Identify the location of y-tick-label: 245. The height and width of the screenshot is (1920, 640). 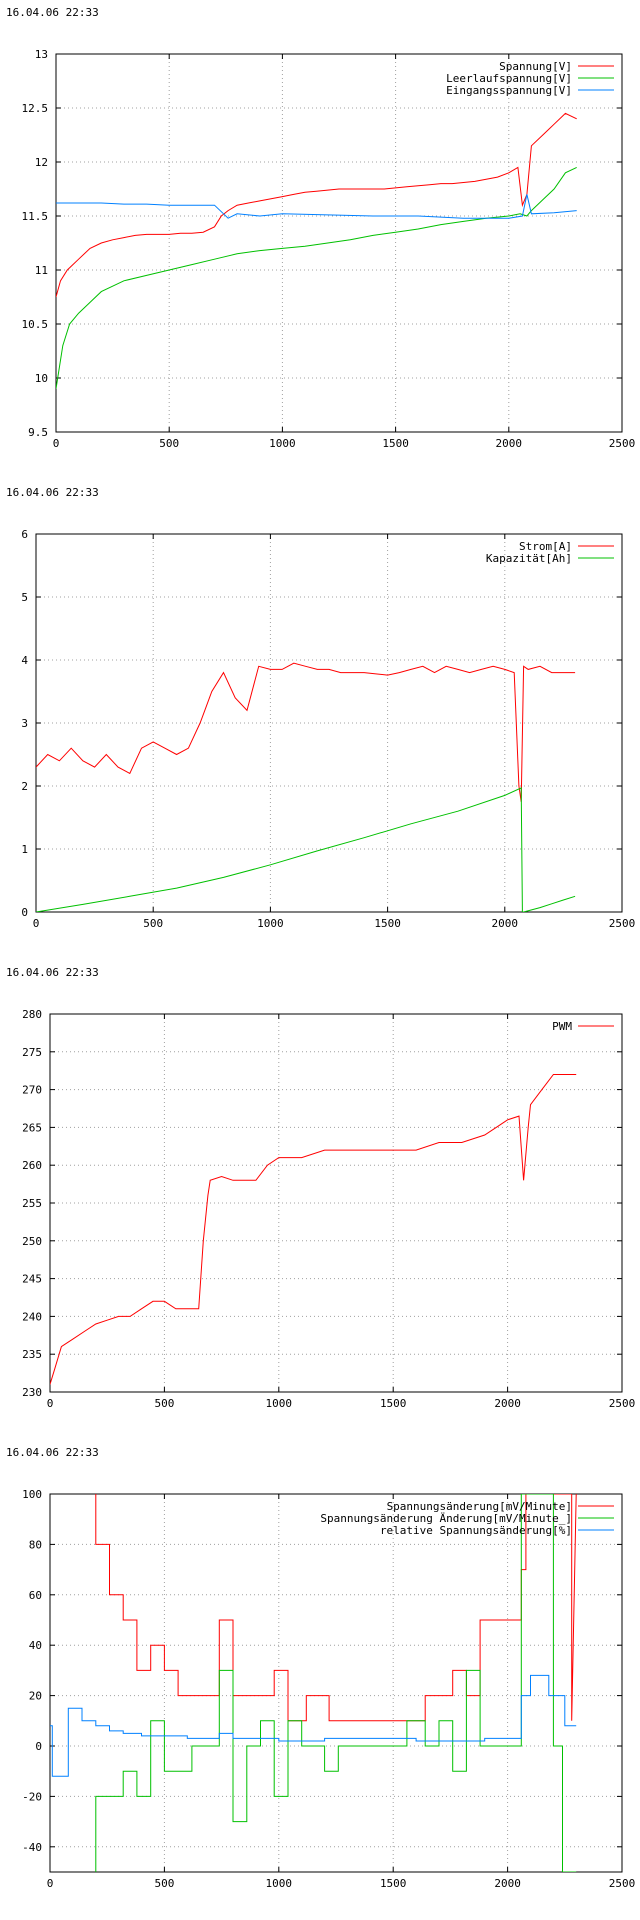
(32, 1279).